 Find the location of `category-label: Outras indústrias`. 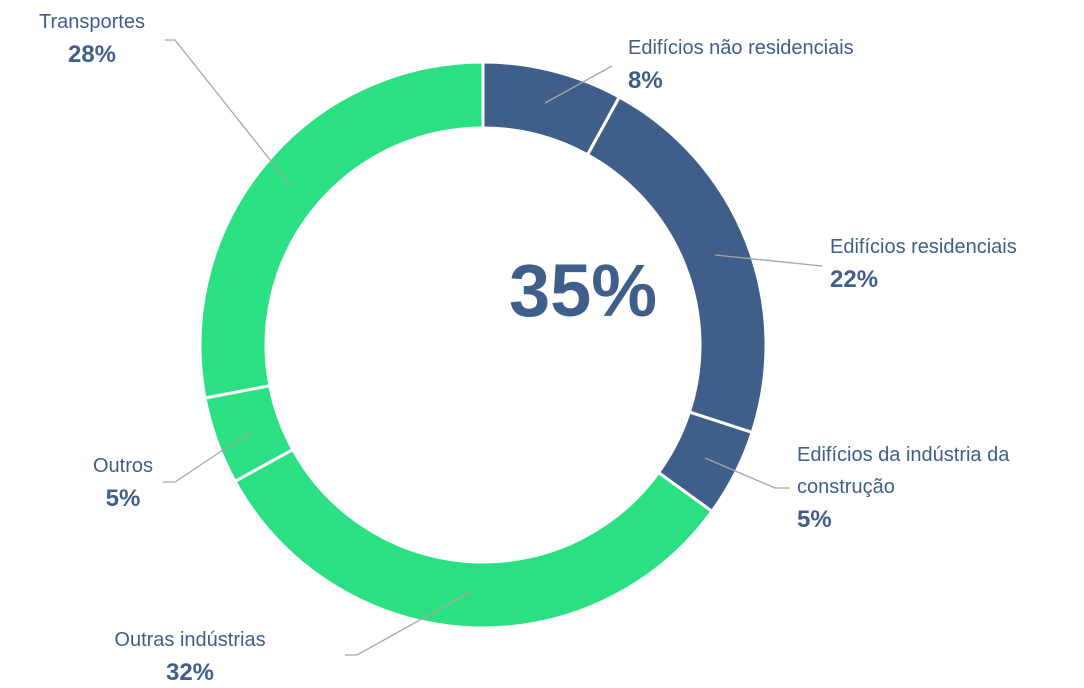

category-label: Outras indústrias is located at coordinates (190, 640).